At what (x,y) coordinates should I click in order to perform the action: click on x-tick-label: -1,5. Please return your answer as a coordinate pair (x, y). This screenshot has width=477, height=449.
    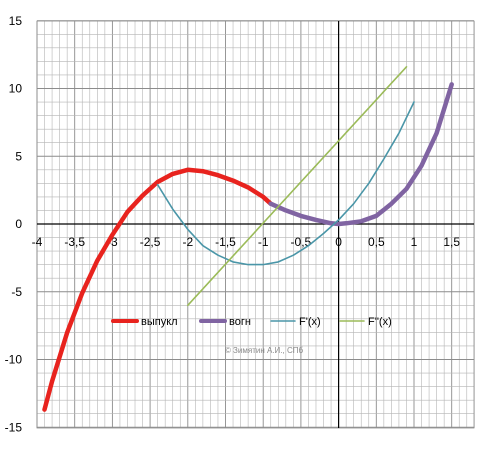
    Looking at the image, I should click on (225, 242).